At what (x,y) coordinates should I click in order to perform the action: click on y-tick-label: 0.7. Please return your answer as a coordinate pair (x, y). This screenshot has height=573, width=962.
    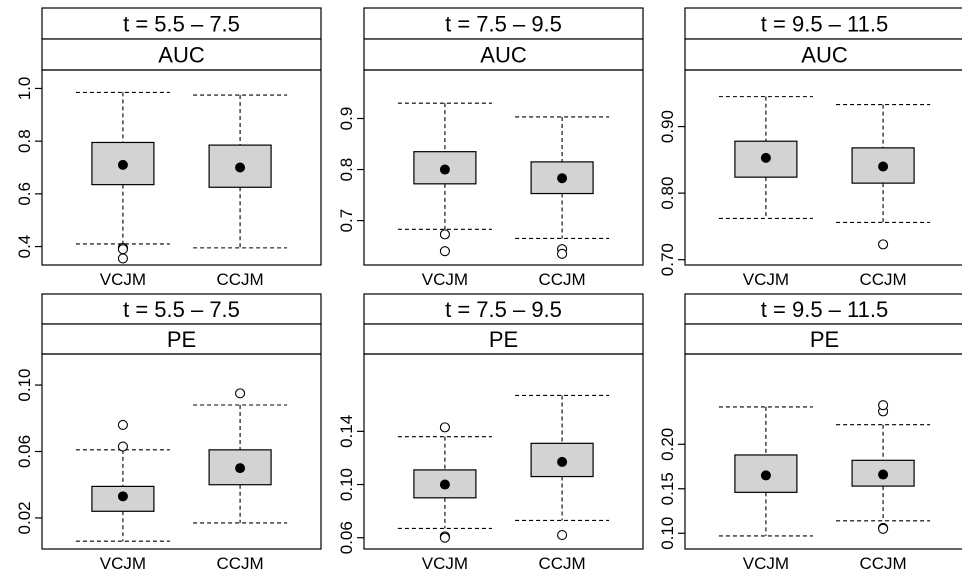
    Looking at the image, I should click on (346, 221).